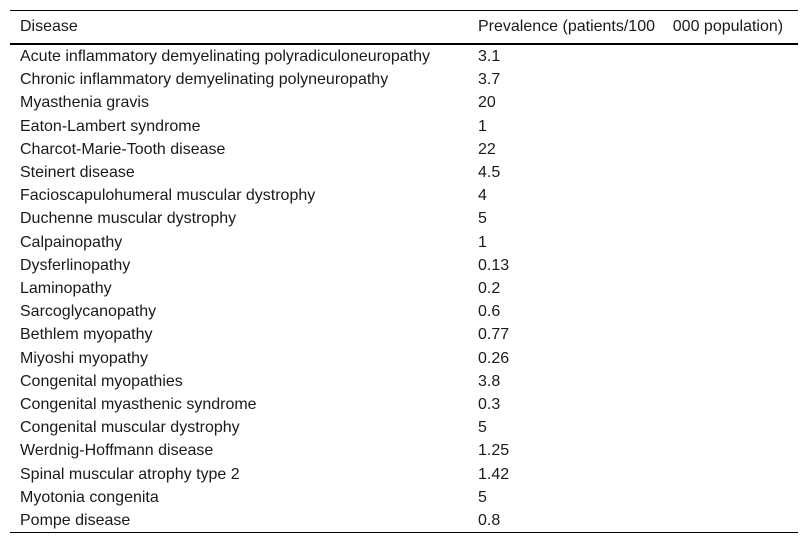 This screenshot has width=809, height=545. Describe the element at coordinates (88, 312) in the screenshot. I see `disease-name-cell: Sarcoglycanopathy` at that location.